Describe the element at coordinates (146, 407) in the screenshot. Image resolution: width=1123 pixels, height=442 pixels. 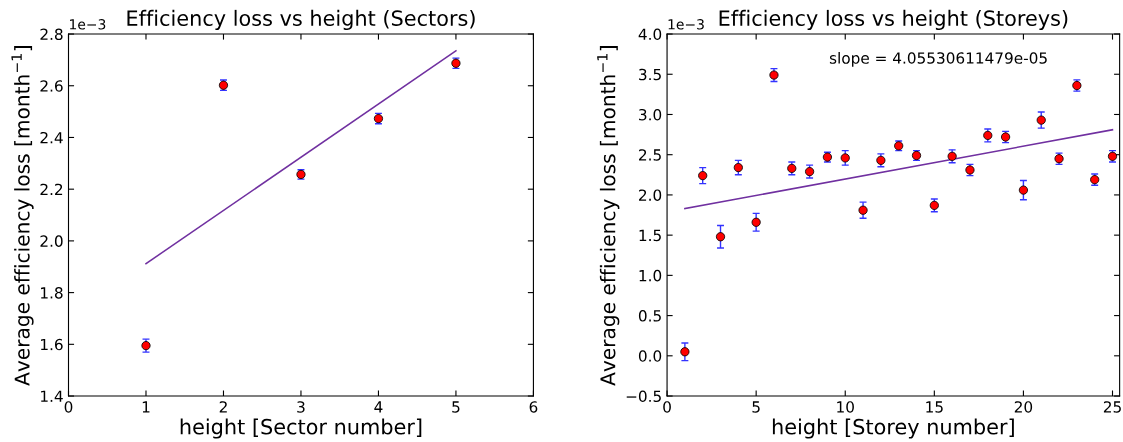
I see `x-tick-label: 1` at that location.